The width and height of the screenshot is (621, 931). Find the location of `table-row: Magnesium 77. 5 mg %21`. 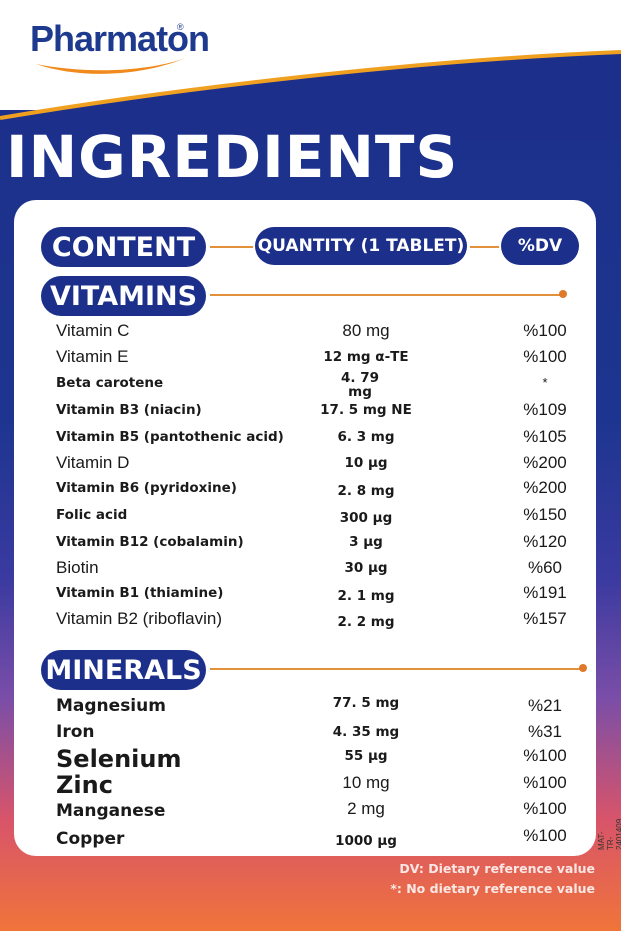

table-row: Magnesium 77. 5 mg %21 is located at coordinates (310, 706).